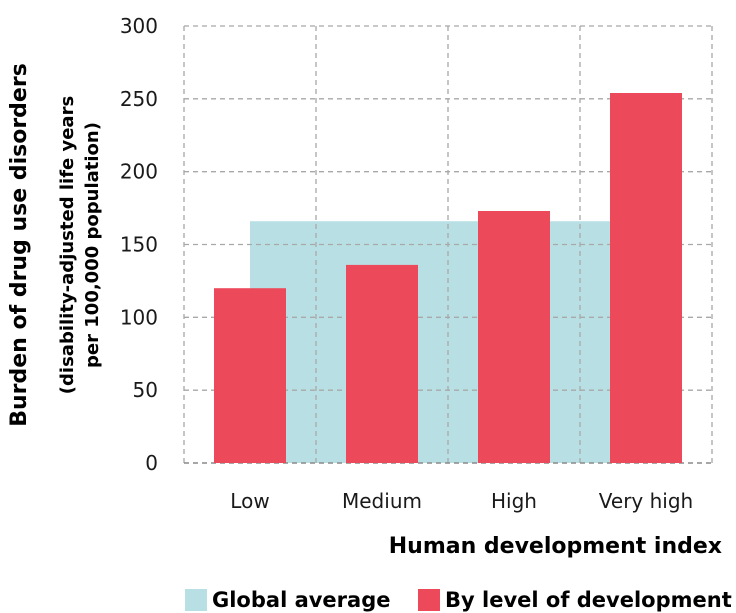  What do you see at coordinates (555, 546) in the screenshot?
I see `x-axis-title: Human development index` at bounding box center [555, 546].